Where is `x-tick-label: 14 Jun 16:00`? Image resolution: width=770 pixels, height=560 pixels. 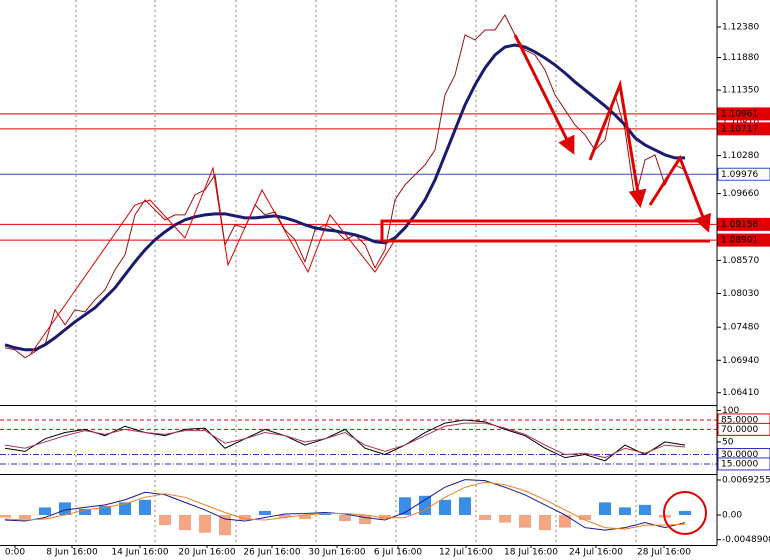 x-tick-label: 14 Jun 16:00 is located at coordinates (139, 553).